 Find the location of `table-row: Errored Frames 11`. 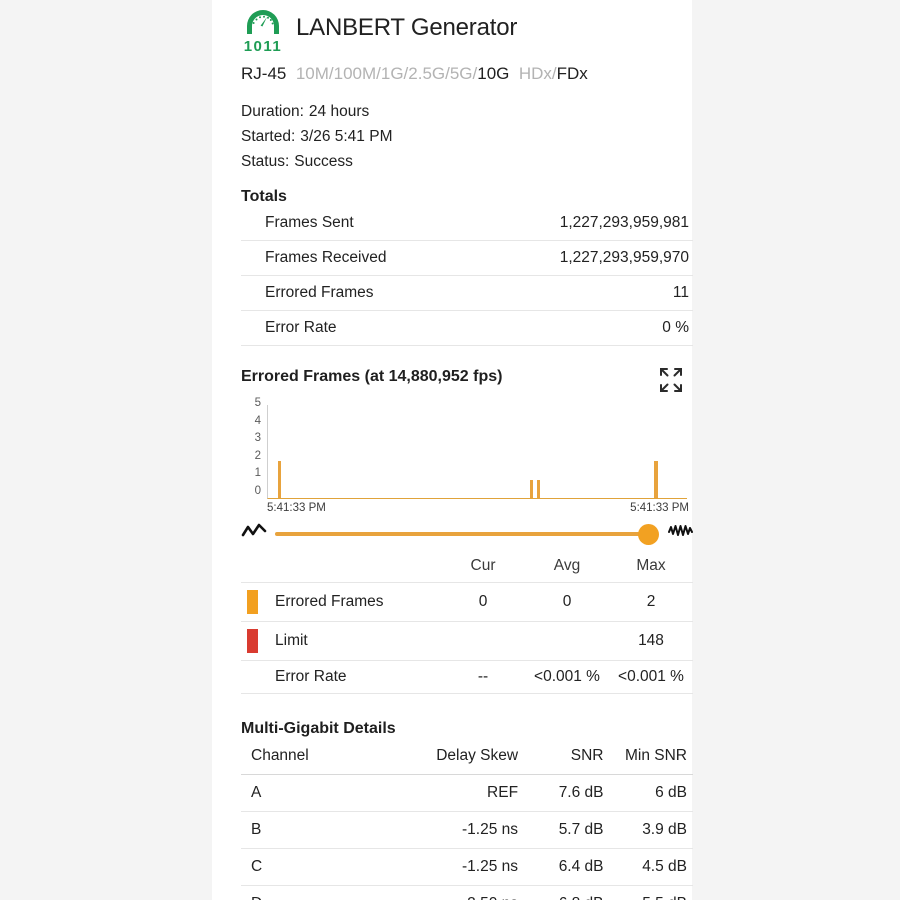

table-row: Errored Frames 11 is located at coordinates (467, 293).